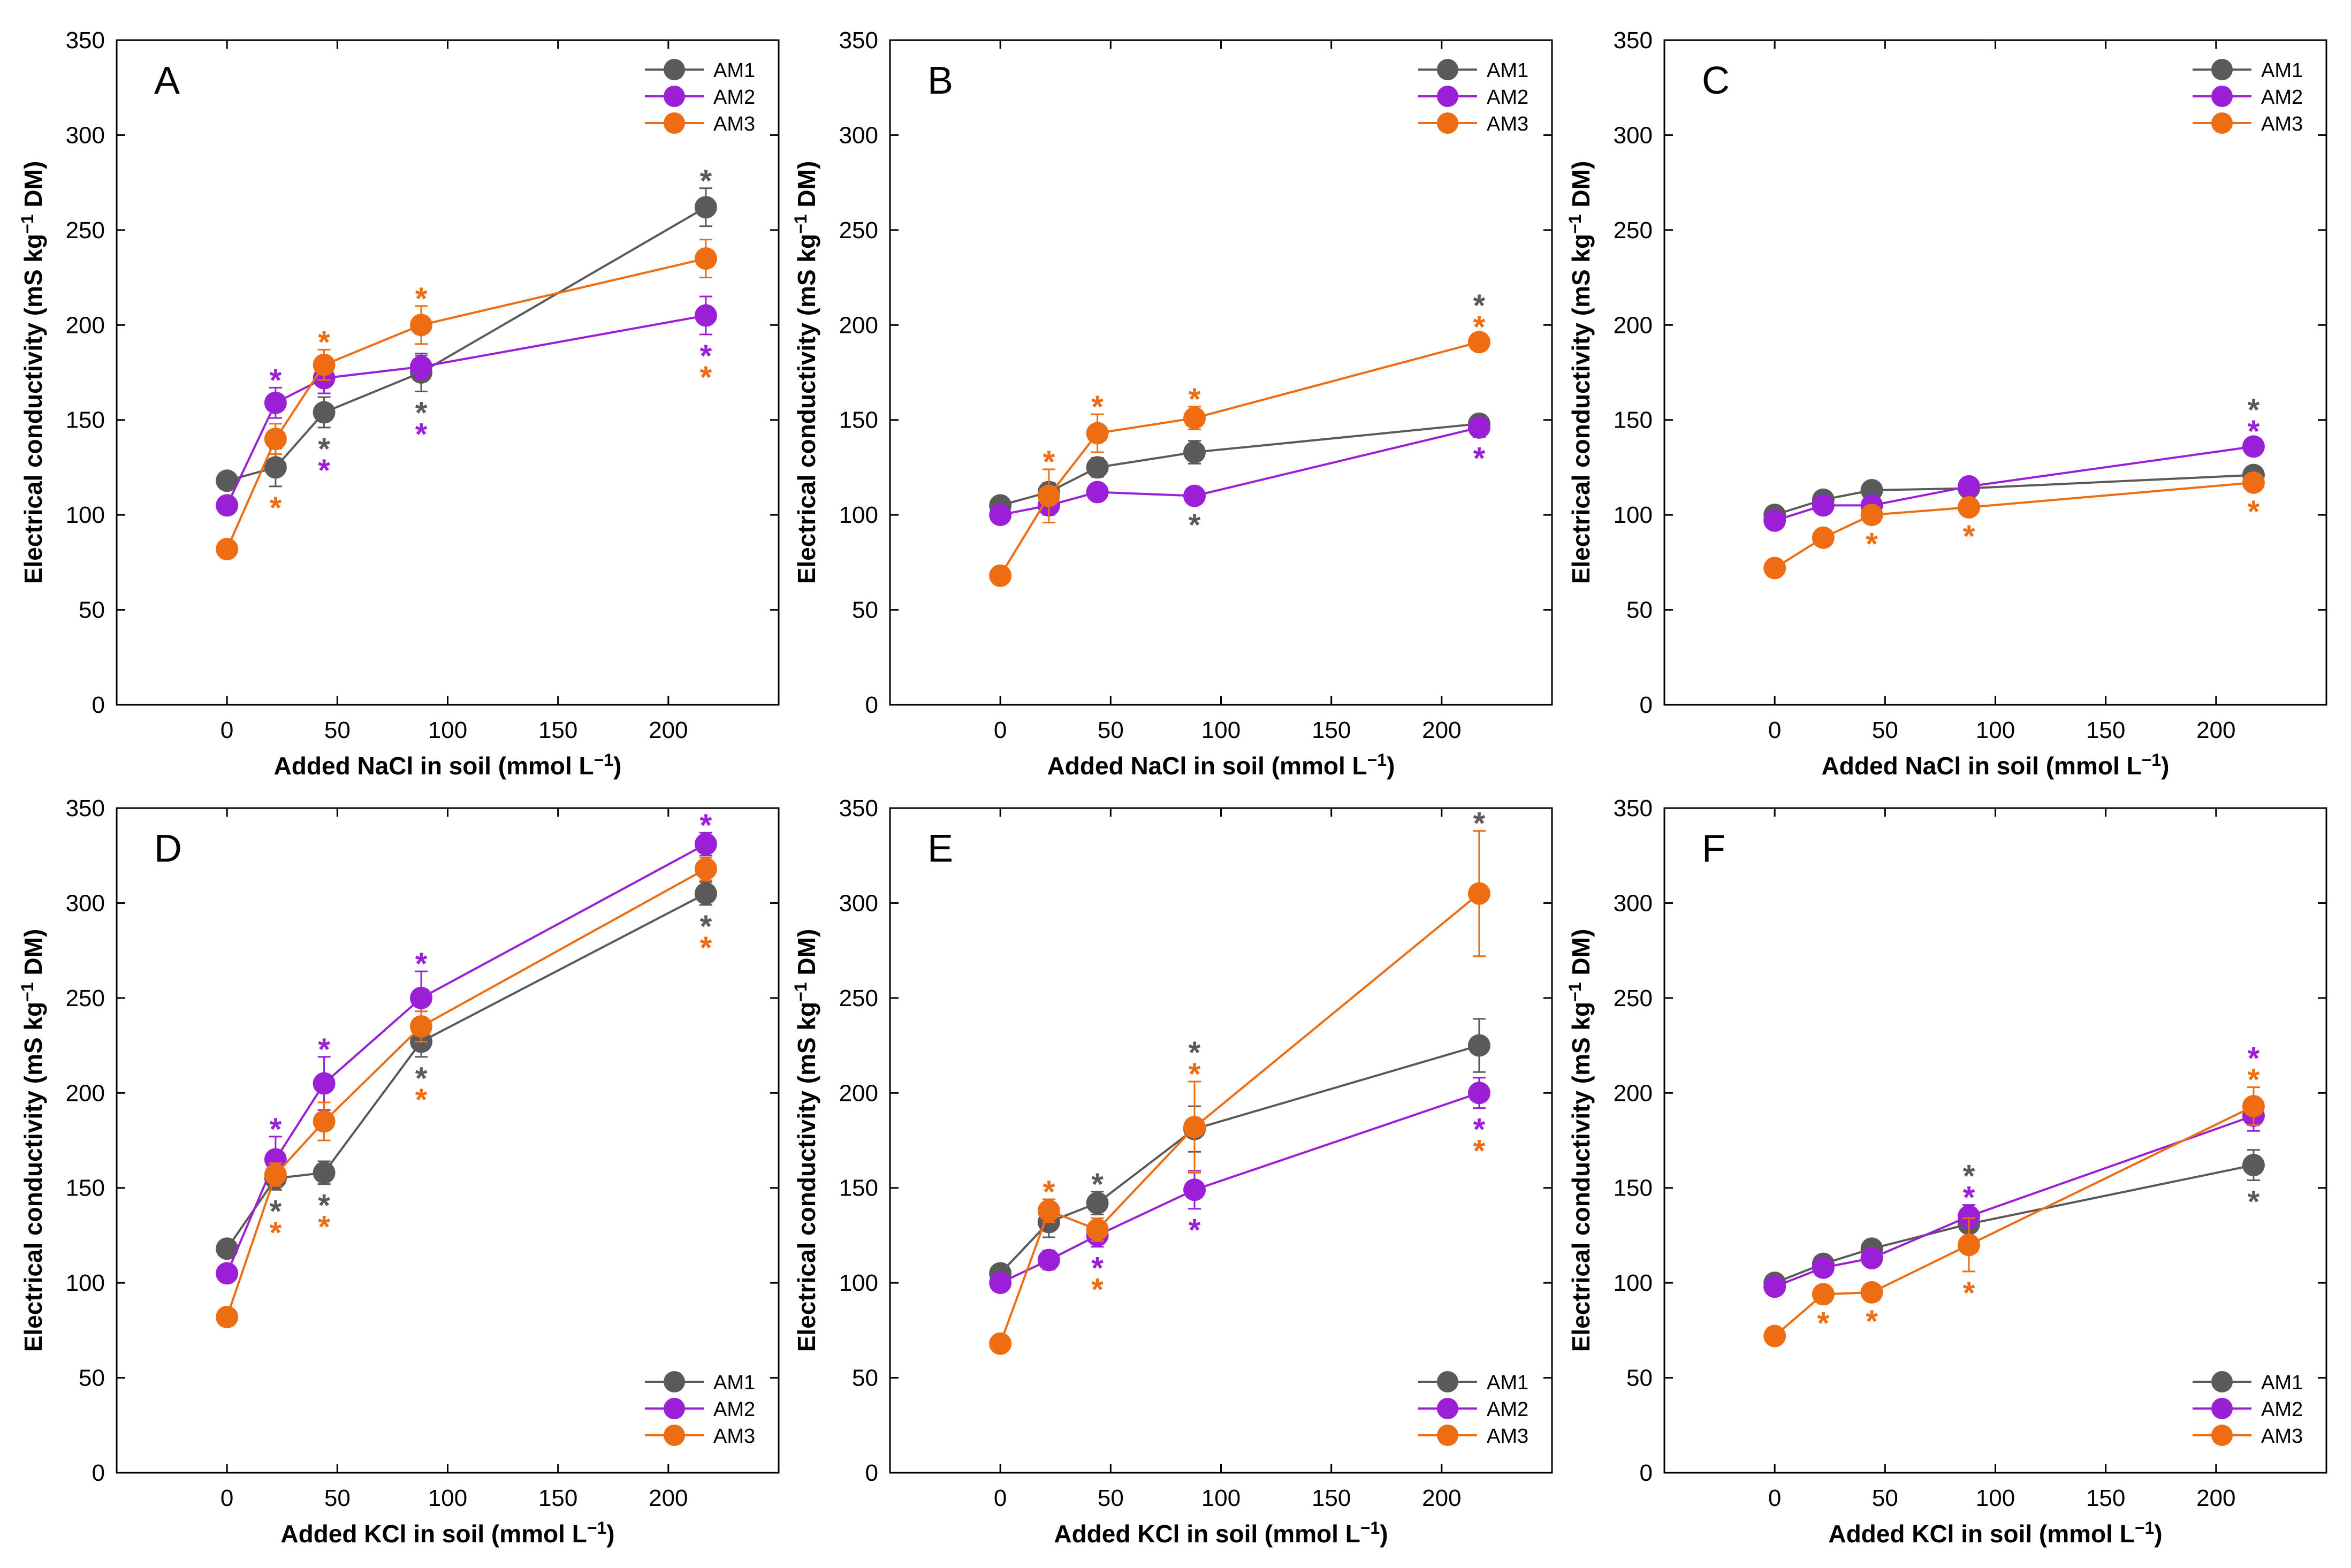  I want to click on x-axis-title: Added NaCl in soil (mmol L−1), so click(1221, 765).